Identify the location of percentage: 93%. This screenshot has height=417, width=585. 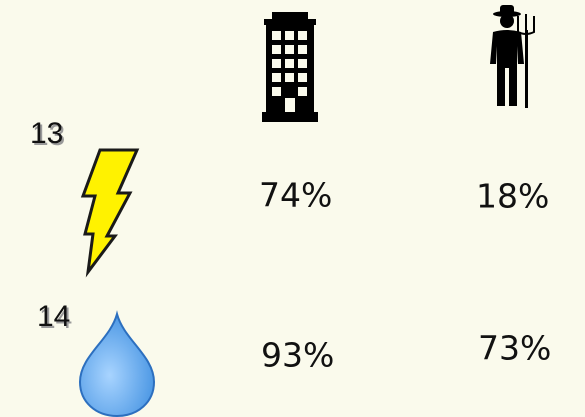
(297, 355).